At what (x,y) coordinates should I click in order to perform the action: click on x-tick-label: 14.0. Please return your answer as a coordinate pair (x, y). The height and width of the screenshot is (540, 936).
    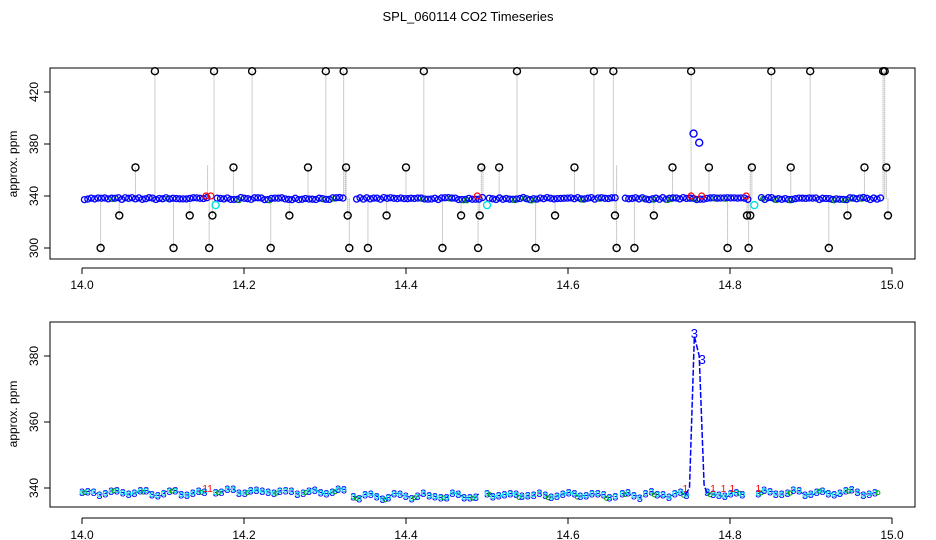
    Looking at the image, I should click on (82, 285).